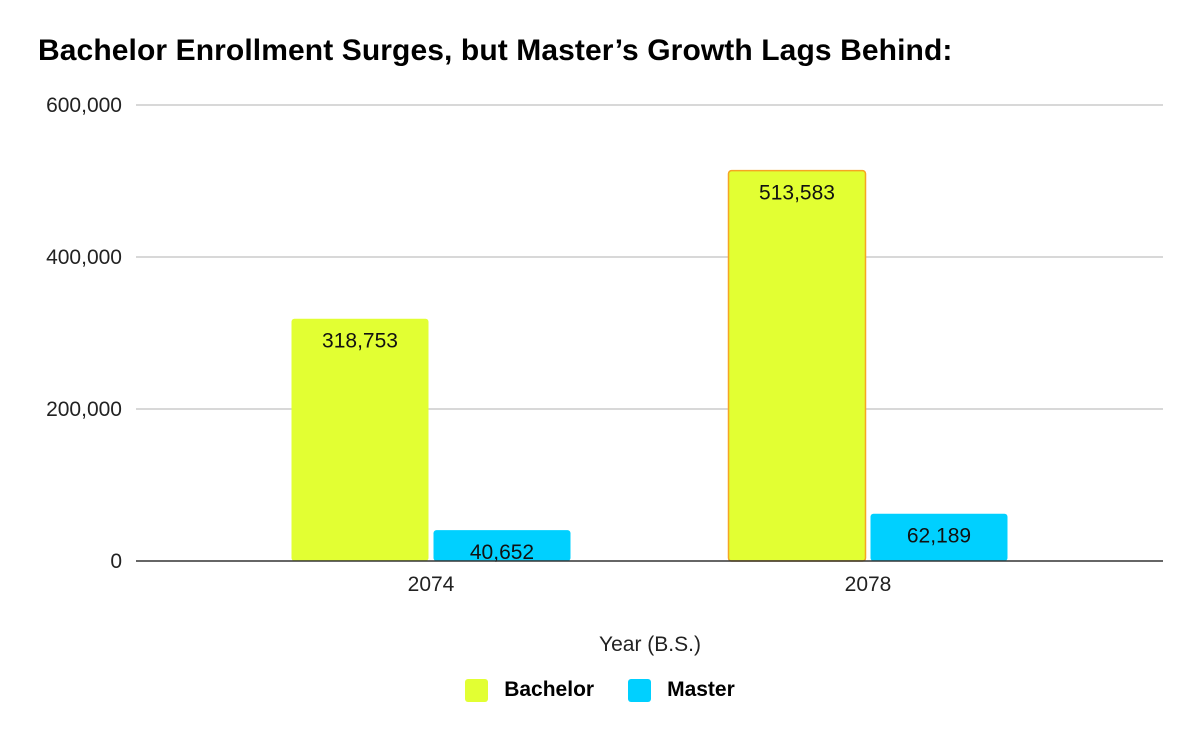  What do you see at coordinates (477, 690) in the screenshot?
I see `legend-swatch-bachelor` at bounding box center [477, 690].